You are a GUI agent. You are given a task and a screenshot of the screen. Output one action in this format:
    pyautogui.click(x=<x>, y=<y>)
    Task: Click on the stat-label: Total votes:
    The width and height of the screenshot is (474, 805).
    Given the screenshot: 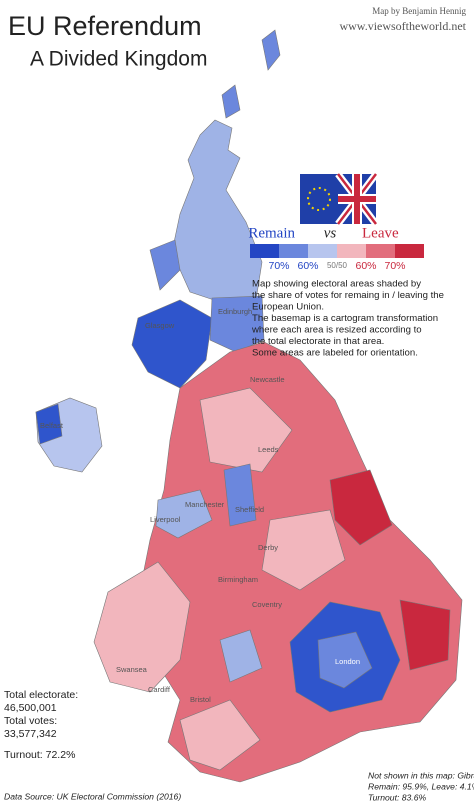 What is the action you would take?
    pyautogui.click(x=30, y=721)
    